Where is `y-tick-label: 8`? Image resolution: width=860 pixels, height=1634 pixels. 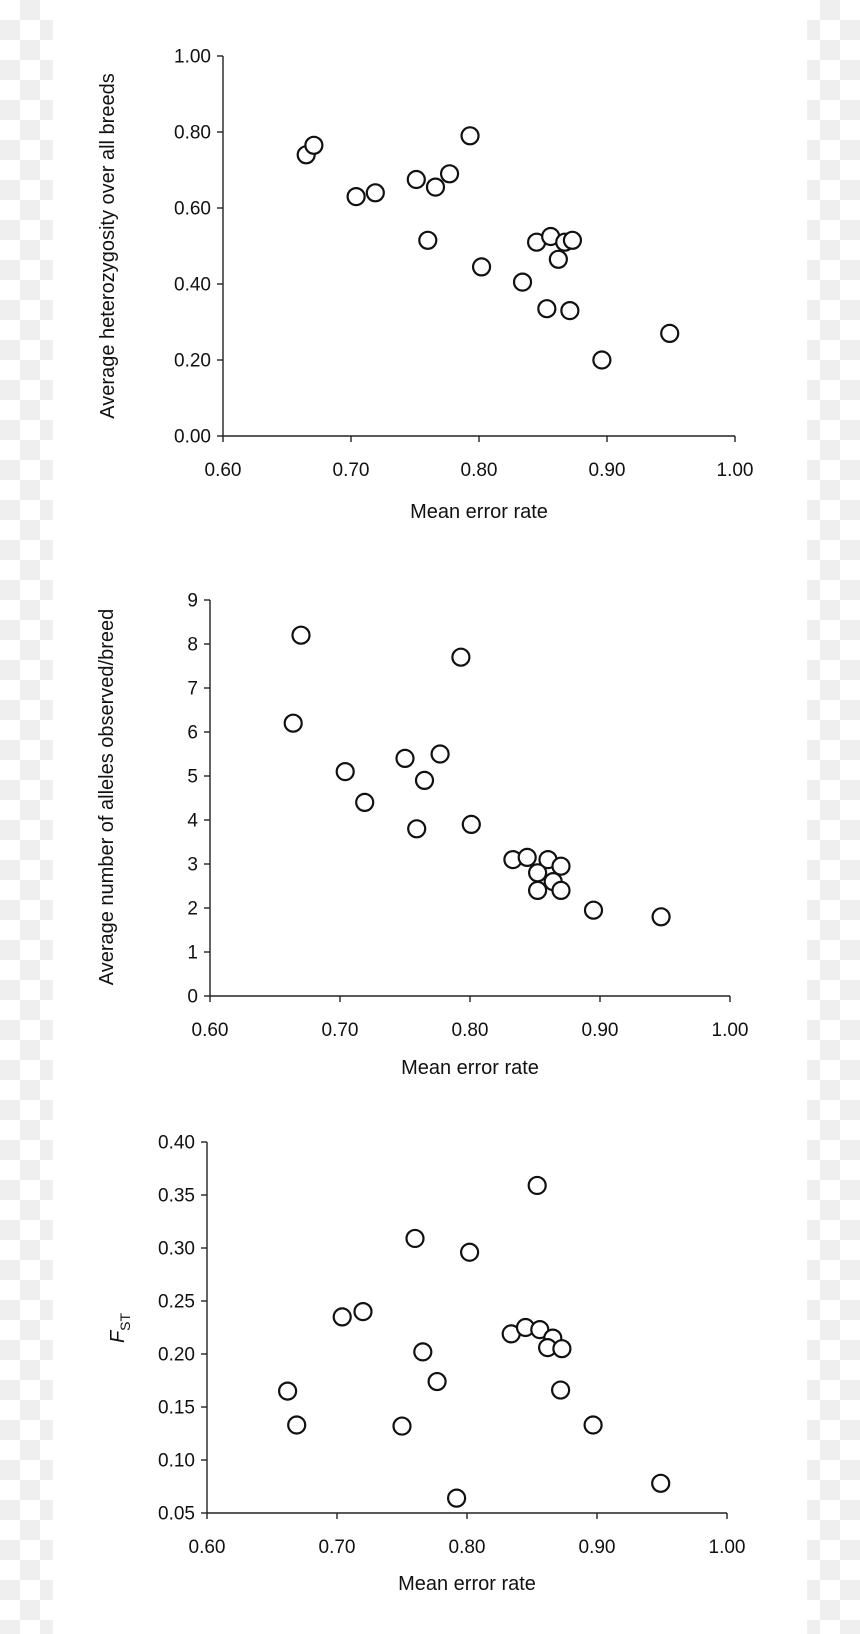 y-tick-label: 8 is located at coordinates (192, 645).